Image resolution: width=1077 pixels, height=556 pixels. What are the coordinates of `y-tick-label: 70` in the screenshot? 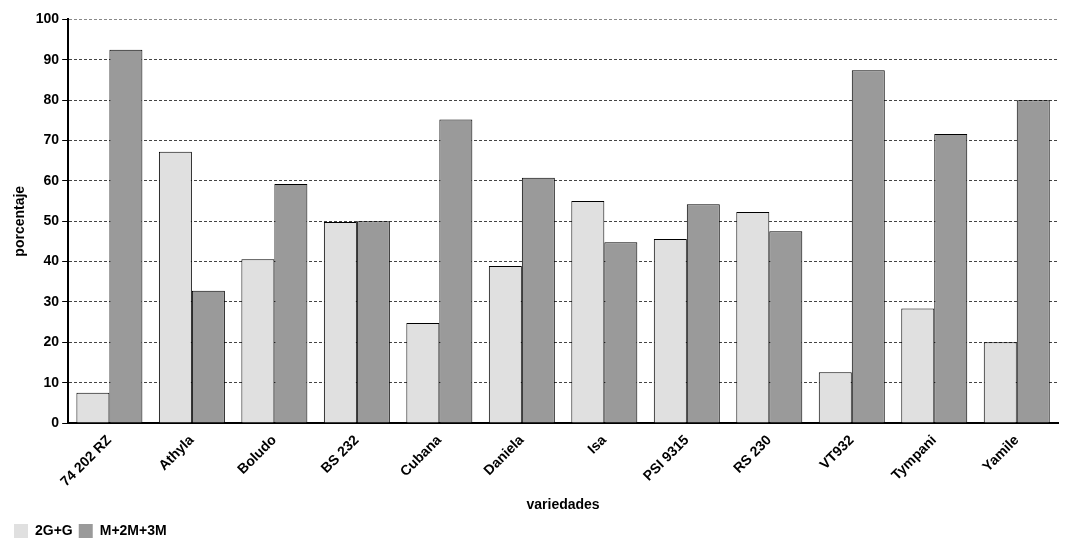 It's located at (51, 139).